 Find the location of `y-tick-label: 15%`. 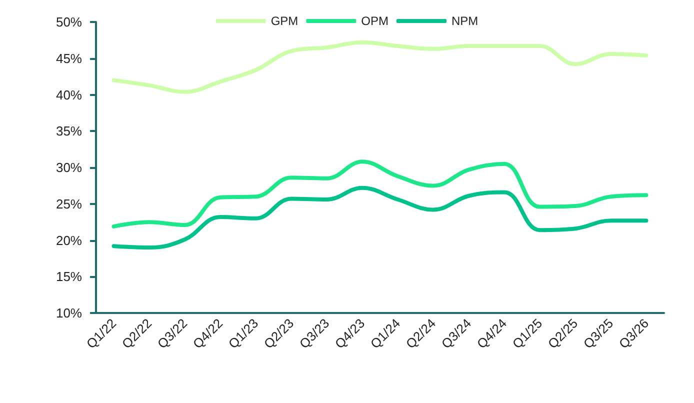

y-tick-label: 15% is located at coordinates (69, 276).